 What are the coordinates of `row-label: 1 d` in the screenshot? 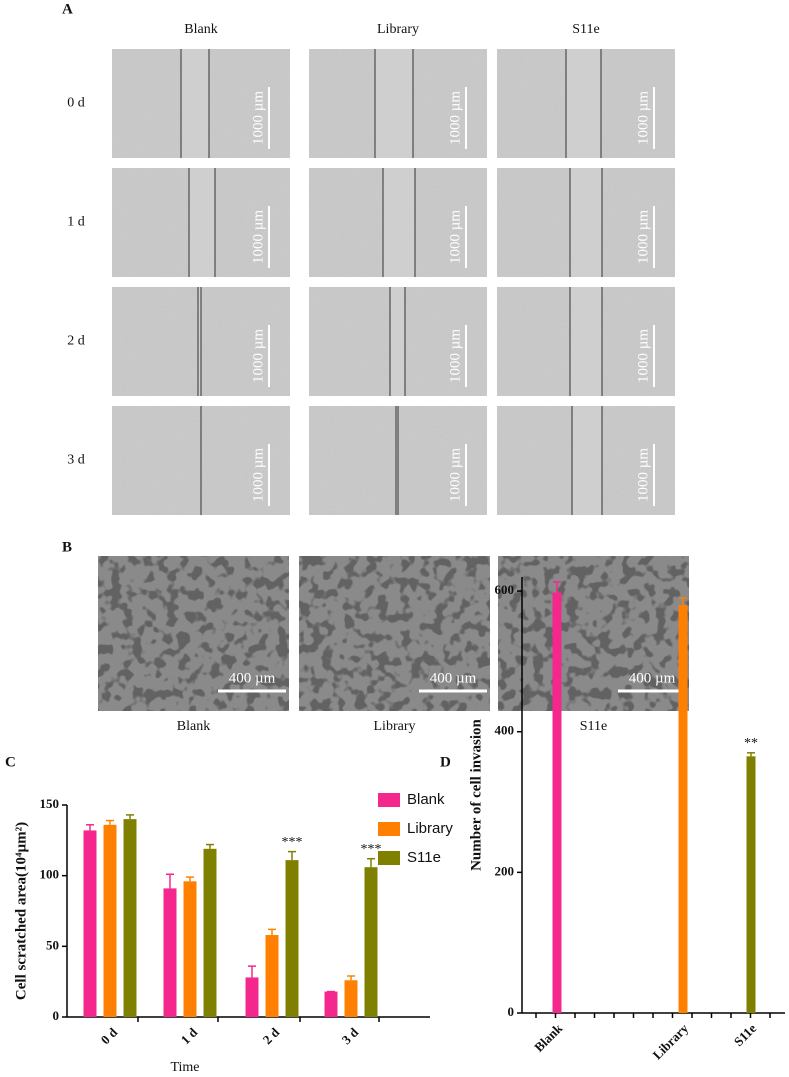 It's located at (76, 222).